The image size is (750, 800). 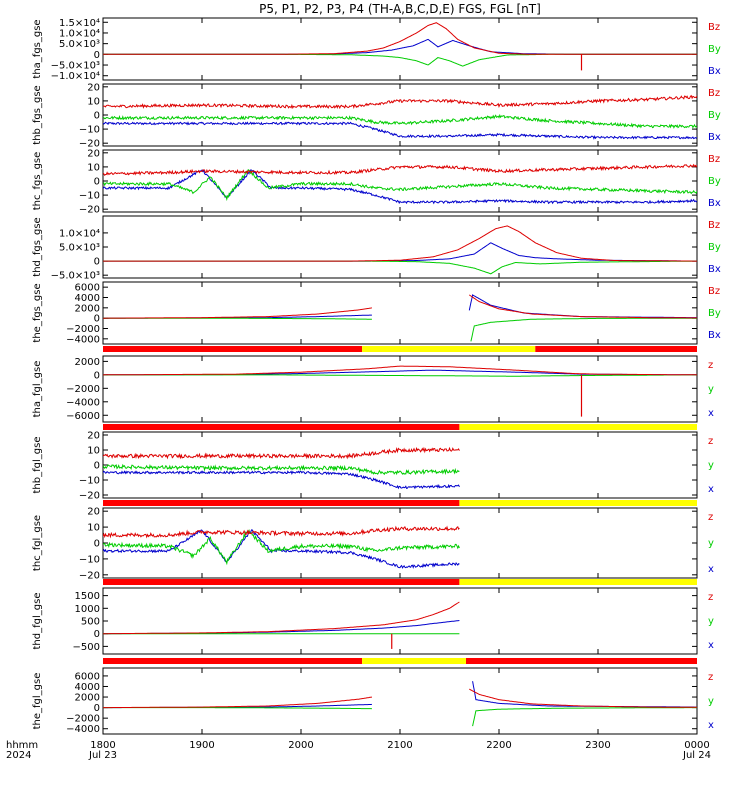 I want to click on y-axis-label: thb_fgl_gse, so click(x=37, y=465).